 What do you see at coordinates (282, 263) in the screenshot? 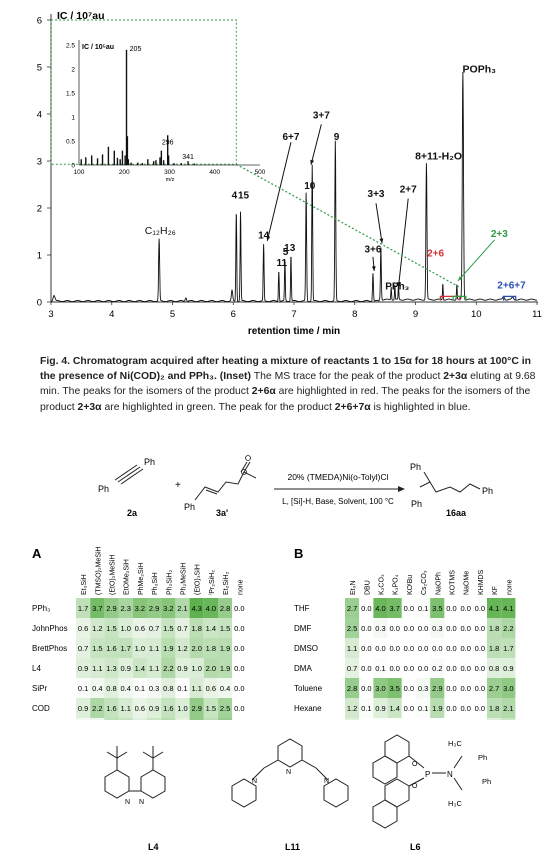
I see `peak-label: 11` at bounding box center [282, 263].